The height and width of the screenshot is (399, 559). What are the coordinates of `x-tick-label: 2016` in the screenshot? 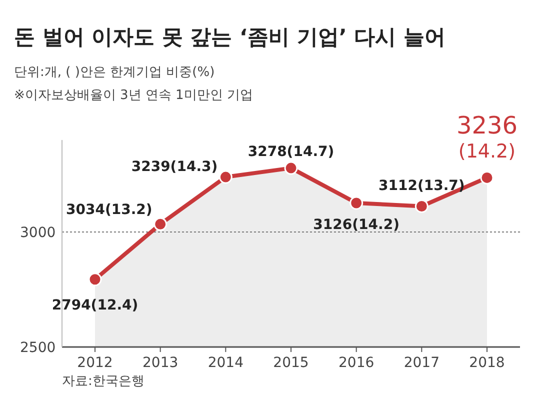 It's located at (356, 363).